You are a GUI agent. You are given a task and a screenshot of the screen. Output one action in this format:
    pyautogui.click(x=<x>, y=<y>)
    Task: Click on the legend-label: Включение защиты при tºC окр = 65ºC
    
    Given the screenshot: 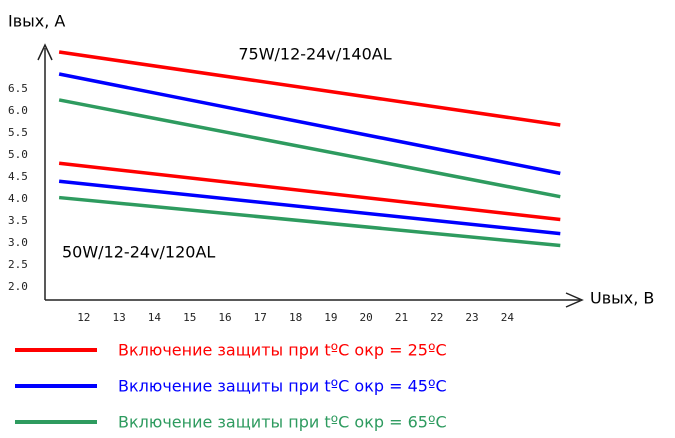 What is the action you would take?
    pyautogui.click(x=282, y=422)
    